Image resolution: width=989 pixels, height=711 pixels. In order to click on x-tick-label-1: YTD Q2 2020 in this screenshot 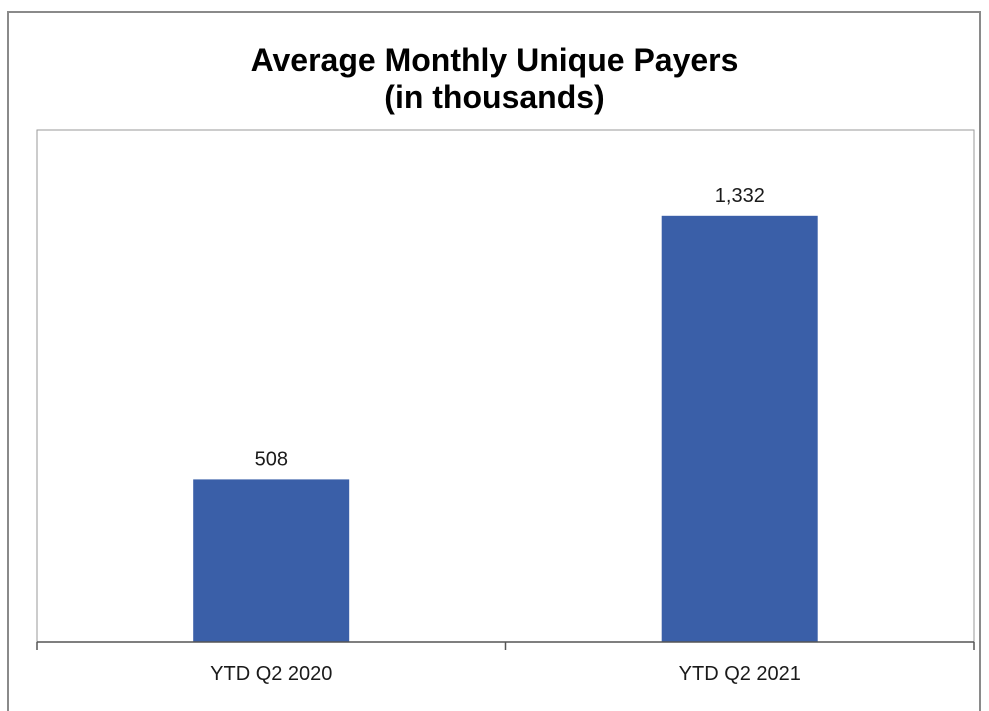, I will do `click(271, 674)`.